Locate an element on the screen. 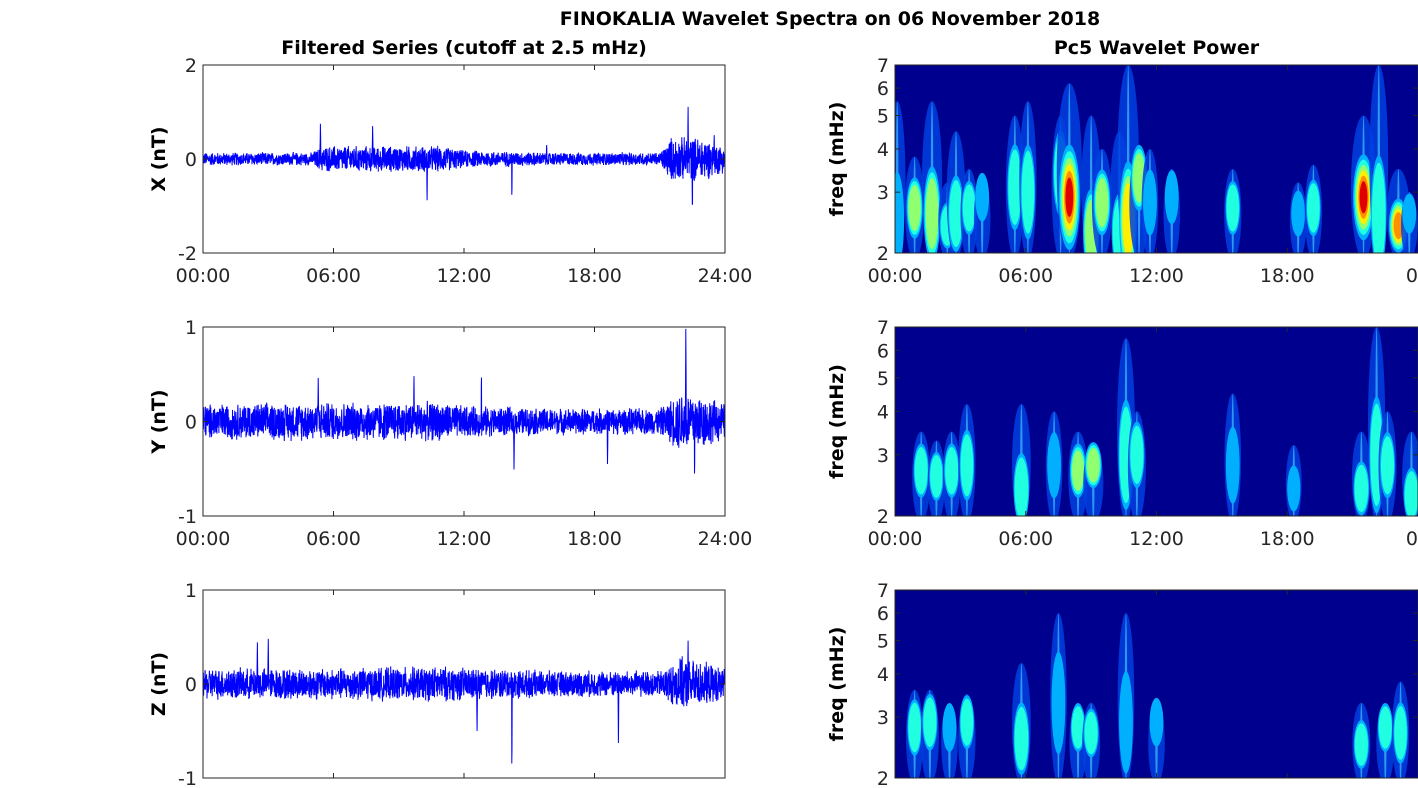 Image resolution: width=1418 pixels, height=788 pixels. y-tick-label: -2 is located at coordinates (187, 254).